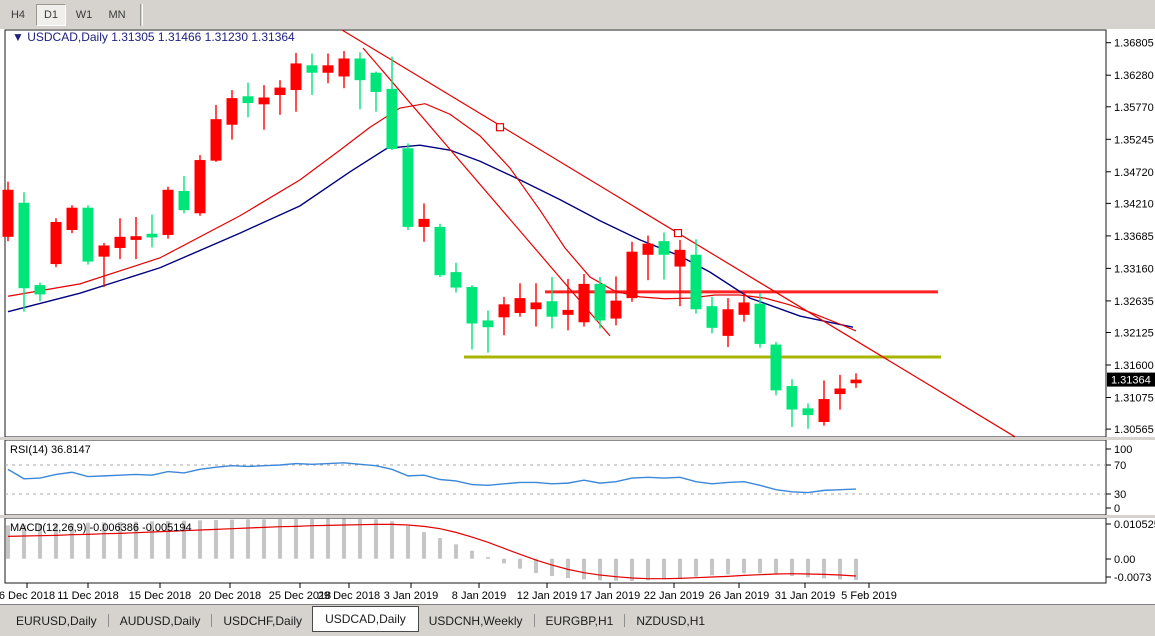  What do you see at coordinates (610, 596) in the screenshot?
I see `date-axis-label: 17 Jan 2019` at bounding box center [610, 596].